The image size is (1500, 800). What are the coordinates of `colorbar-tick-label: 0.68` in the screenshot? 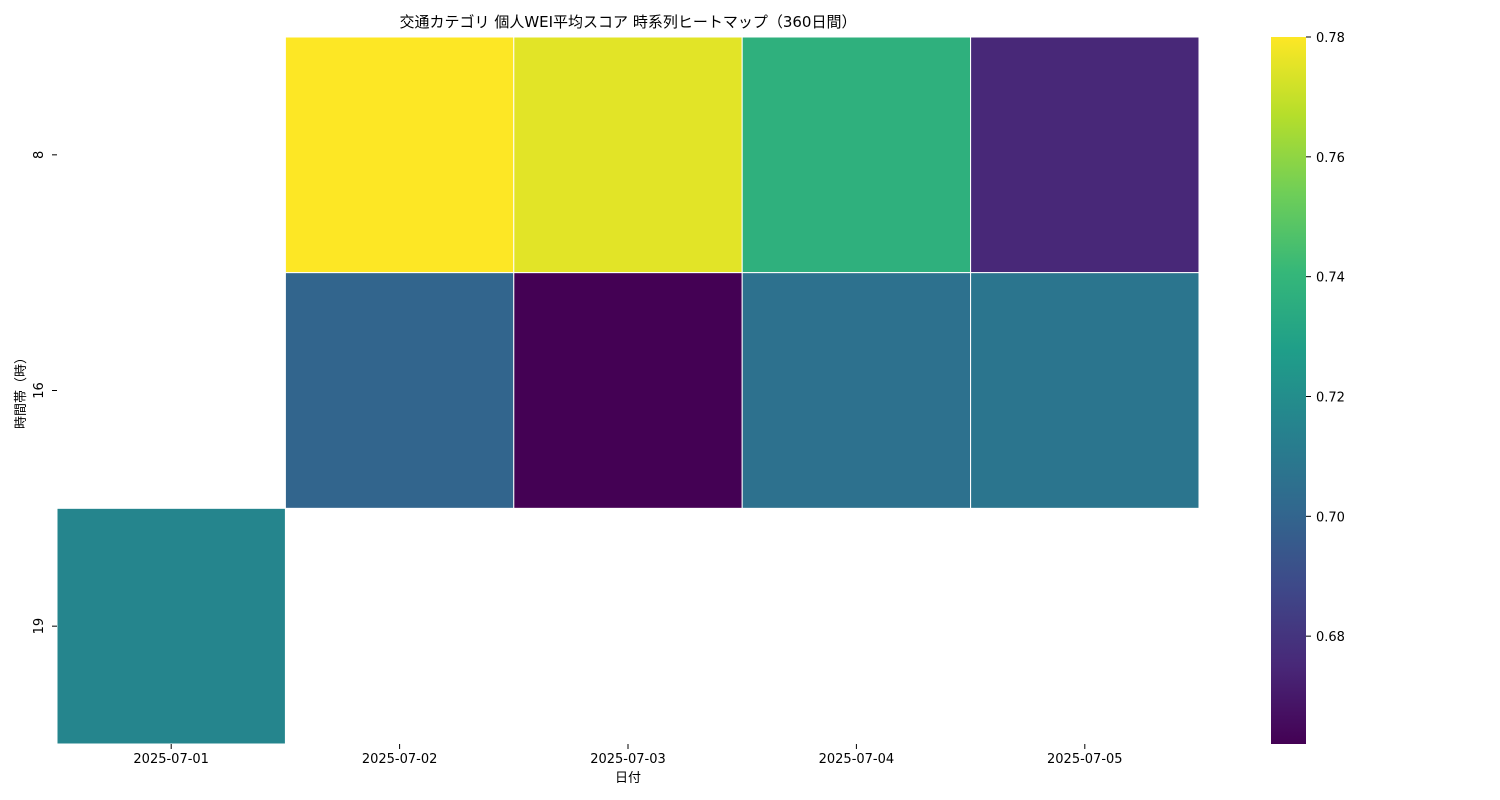 It's located at (1330, 637).